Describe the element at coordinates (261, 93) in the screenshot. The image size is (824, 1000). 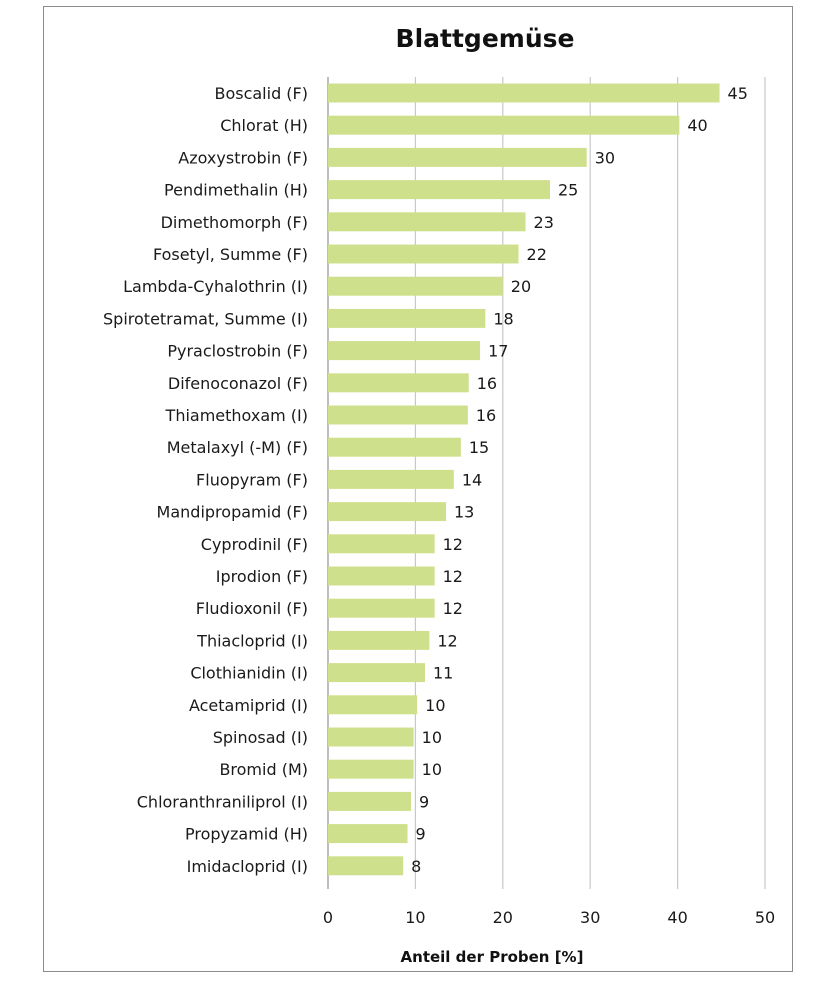
I see `category-label: Boscalid (F)` at that location.